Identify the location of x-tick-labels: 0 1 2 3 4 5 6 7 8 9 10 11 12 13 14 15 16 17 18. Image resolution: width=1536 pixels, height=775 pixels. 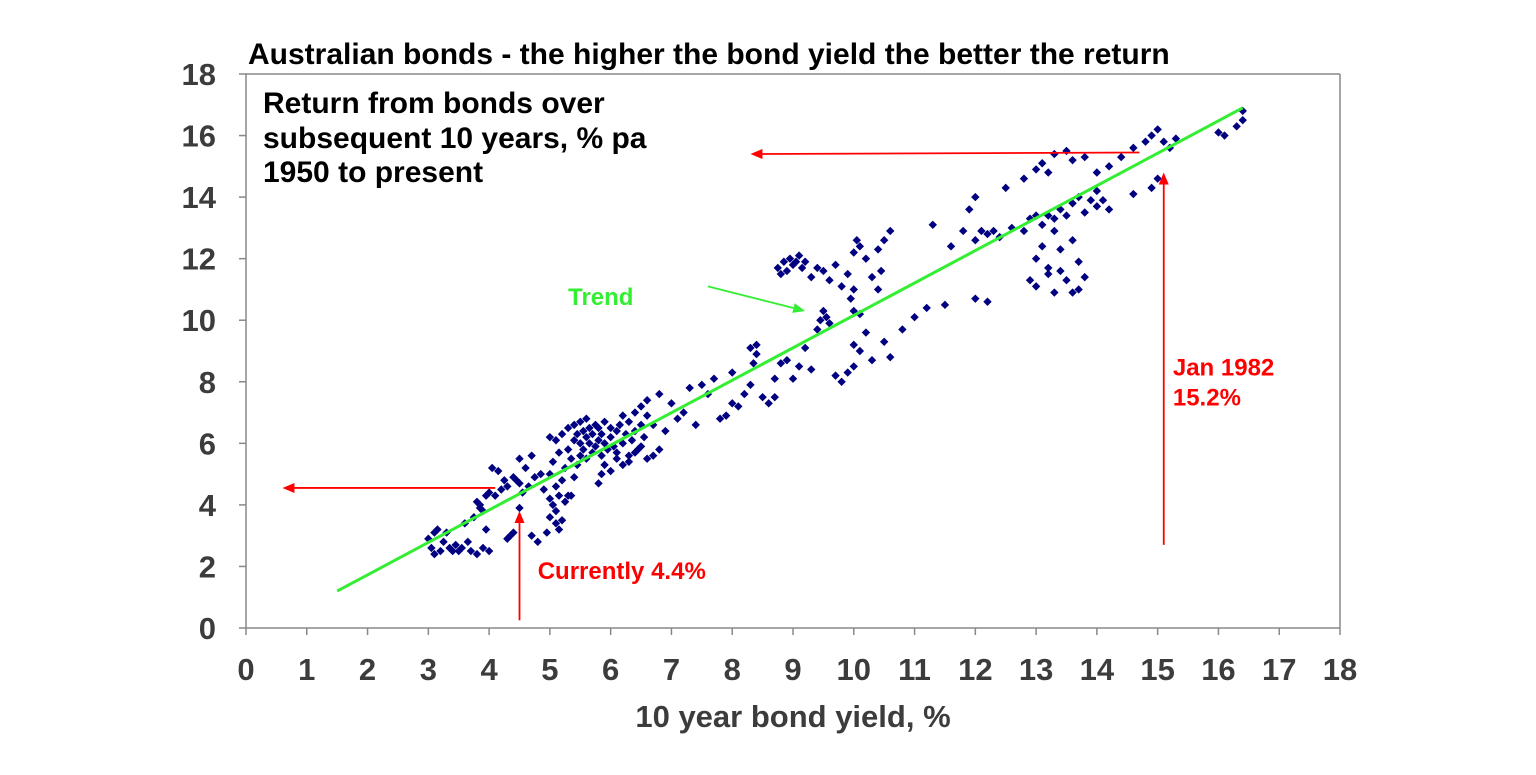
(797, 669).